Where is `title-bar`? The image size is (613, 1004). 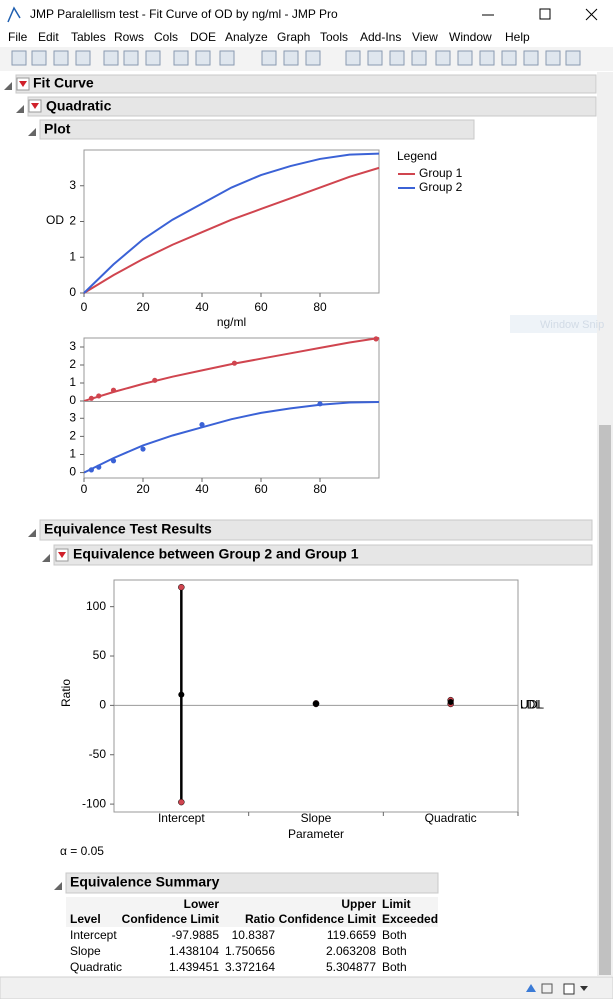
title-bar is located at coordinates (306, 15).